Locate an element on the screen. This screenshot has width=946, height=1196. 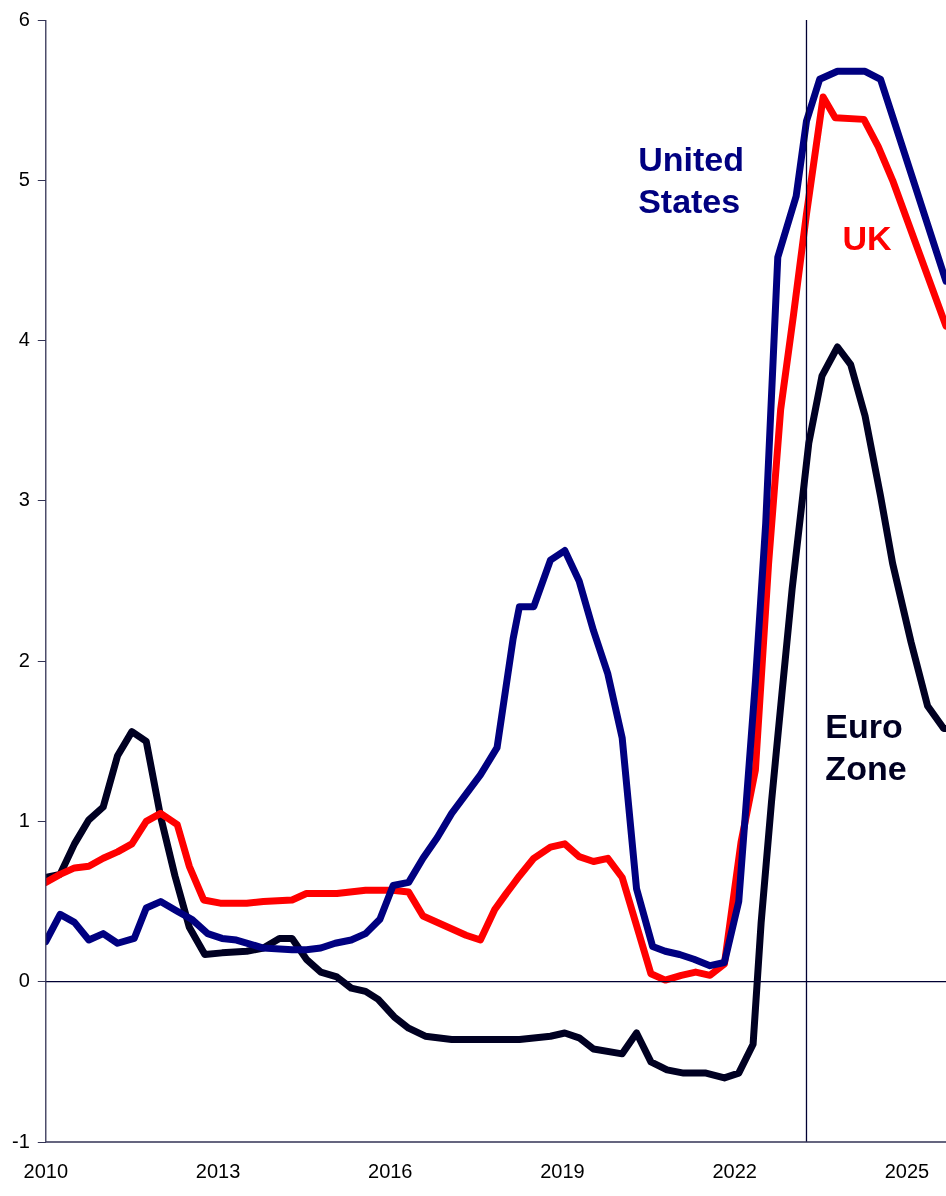
y-tick-label: -1 is located at coordinates (20, 1140).